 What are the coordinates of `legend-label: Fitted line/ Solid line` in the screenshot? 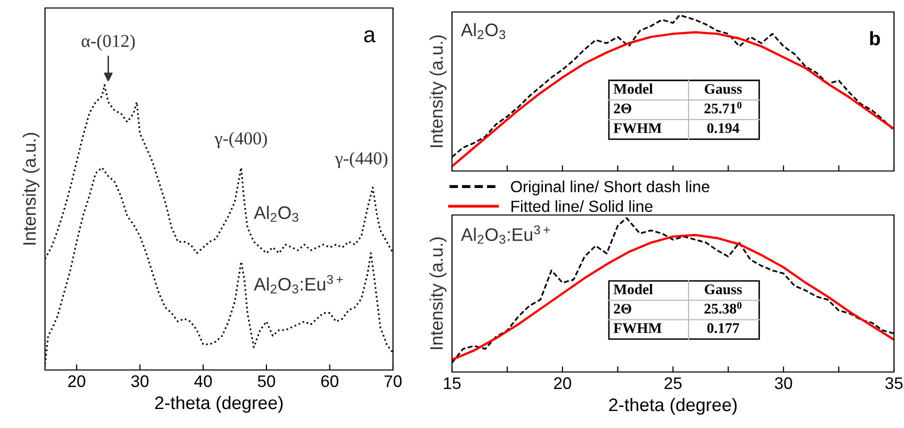 It's located at (582, 206).